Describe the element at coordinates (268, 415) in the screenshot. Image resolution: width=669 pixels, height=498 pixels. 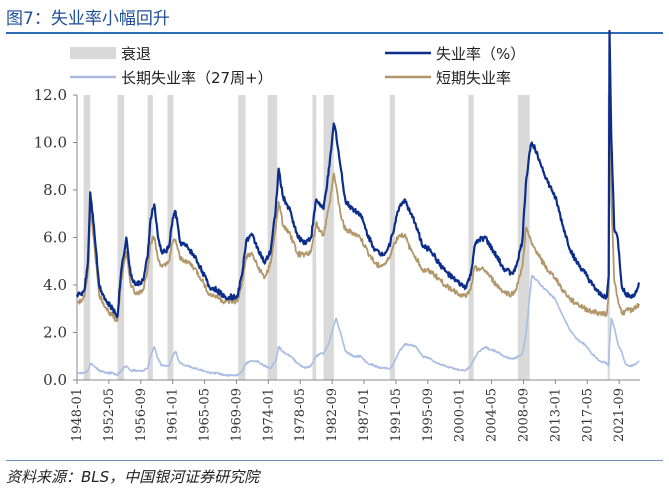
I see `x-tick-label: 1974-01` at that location.